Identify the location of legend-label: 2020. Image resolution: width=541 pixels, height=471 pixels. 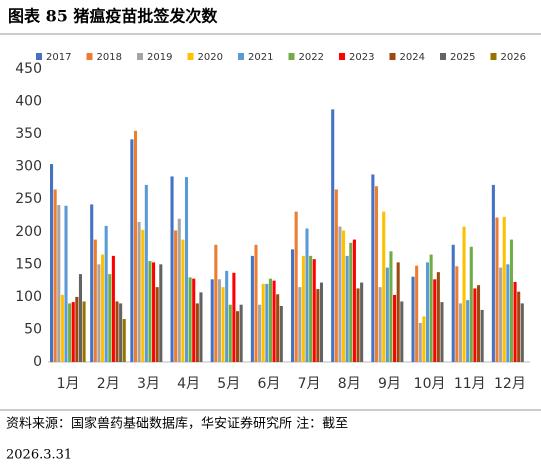
(210, 57).